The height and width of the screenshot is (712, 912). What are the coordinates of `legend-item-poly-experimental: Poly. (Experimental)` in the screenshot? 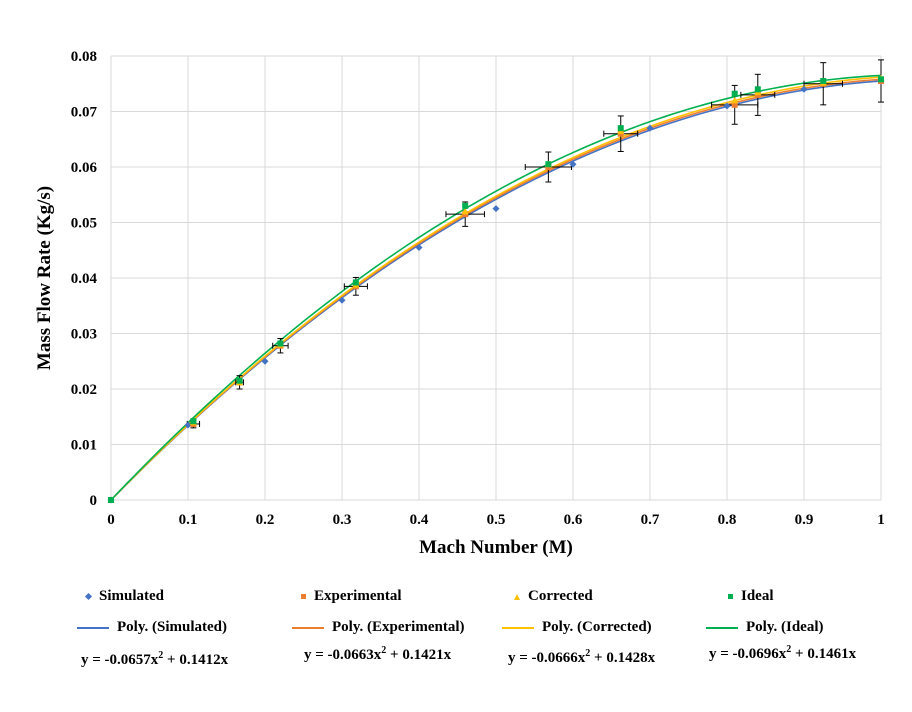 It's located at (378, 627).